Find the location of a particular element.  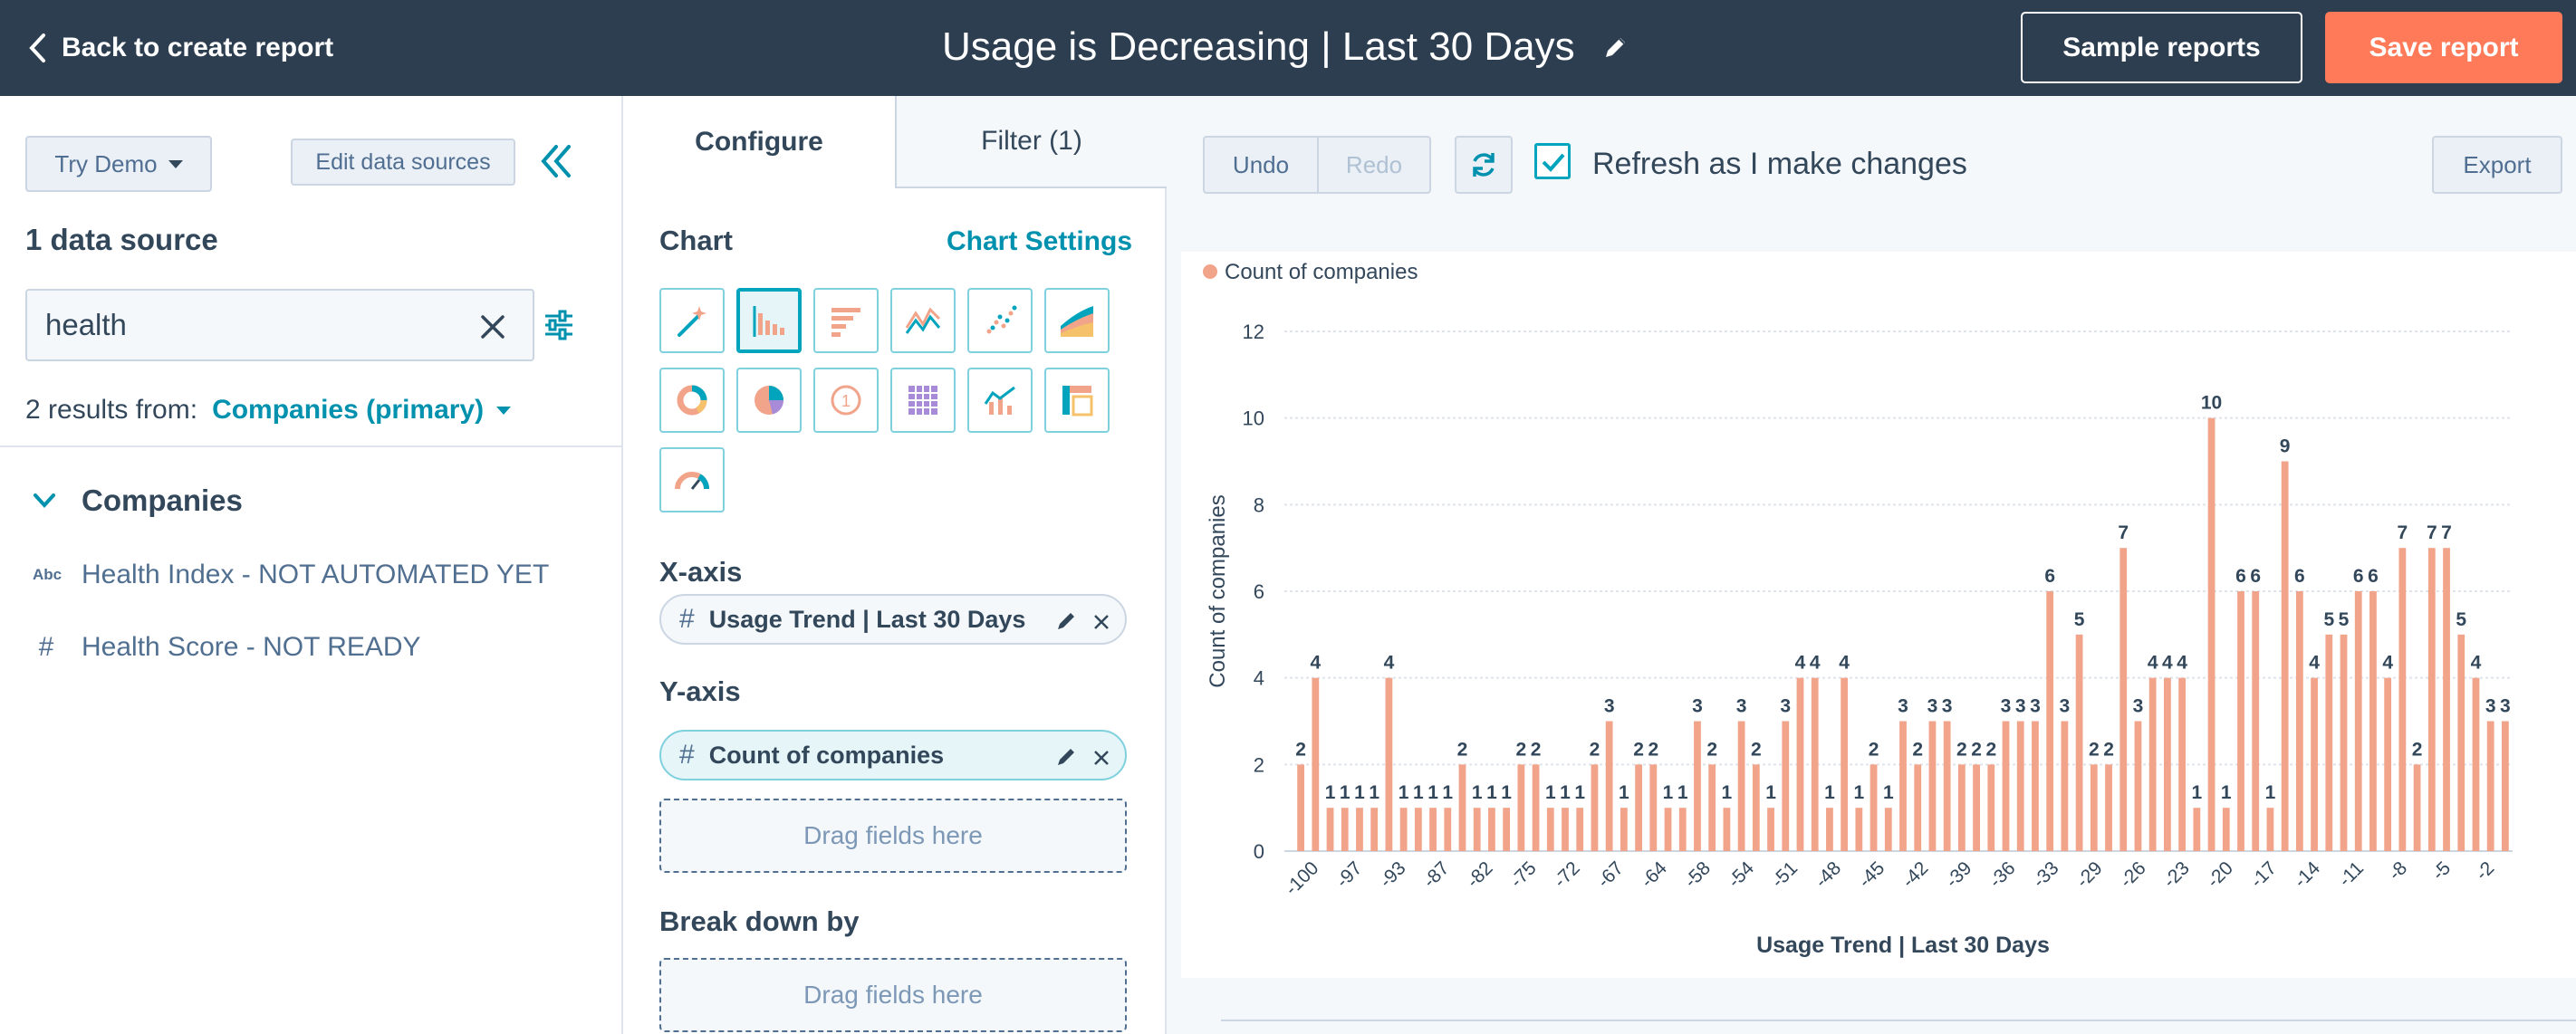

redo-button: Redo is located at coordinates (1374, 165).